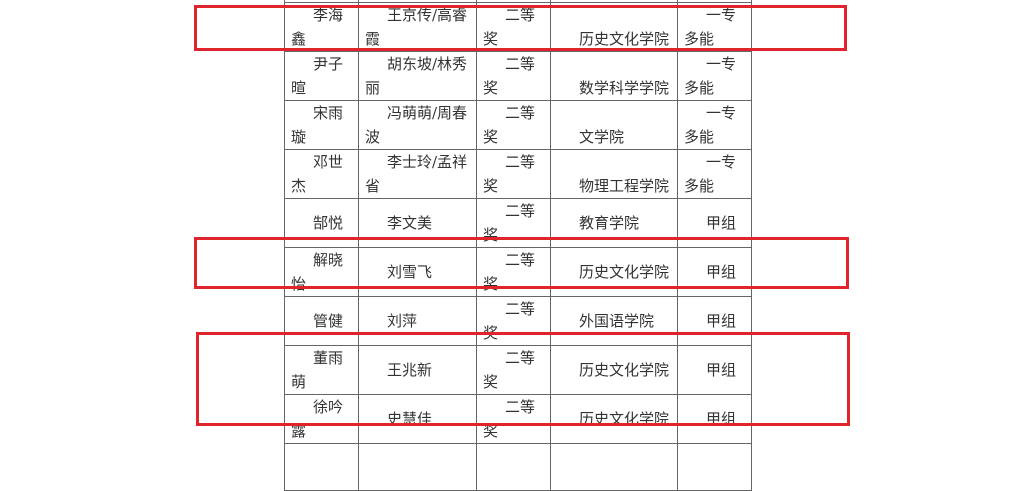 Image resolution: width=1024 pixels, height=491 pixels. I want to click on college: 教育学院, so click(614, 223).